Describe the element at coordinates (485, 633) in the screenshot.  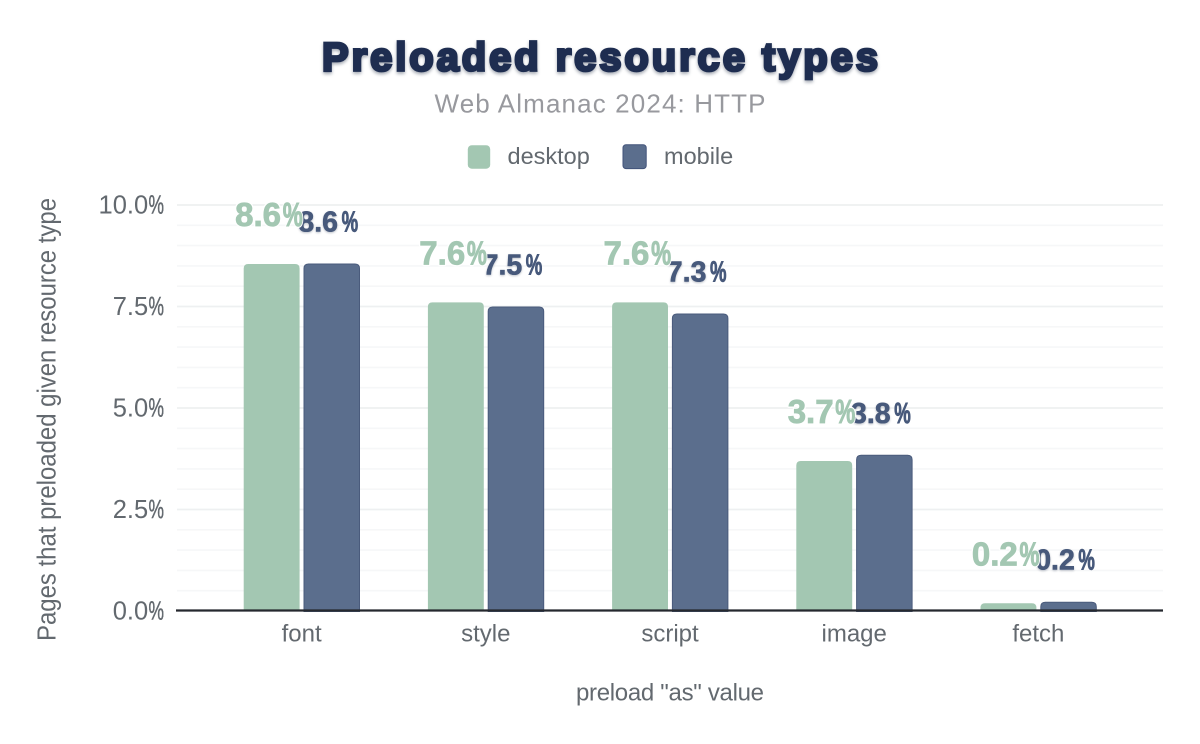
I see `svg-text: style` at that location.